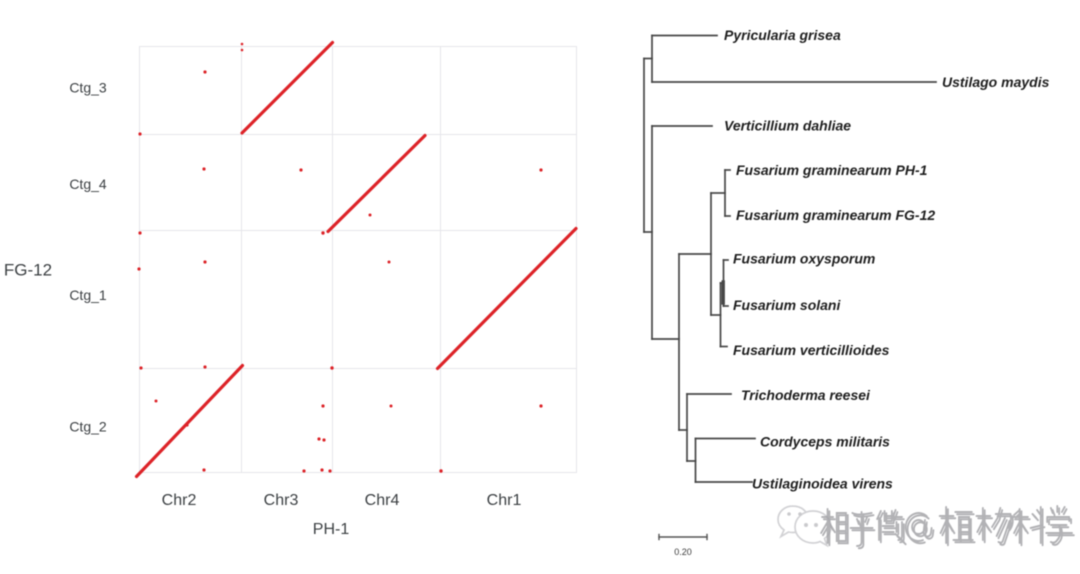  What do you see at coordinates (179, 500) in the screenshot?
I see `svg-text: Chr2` at bounding box center [179, 500].